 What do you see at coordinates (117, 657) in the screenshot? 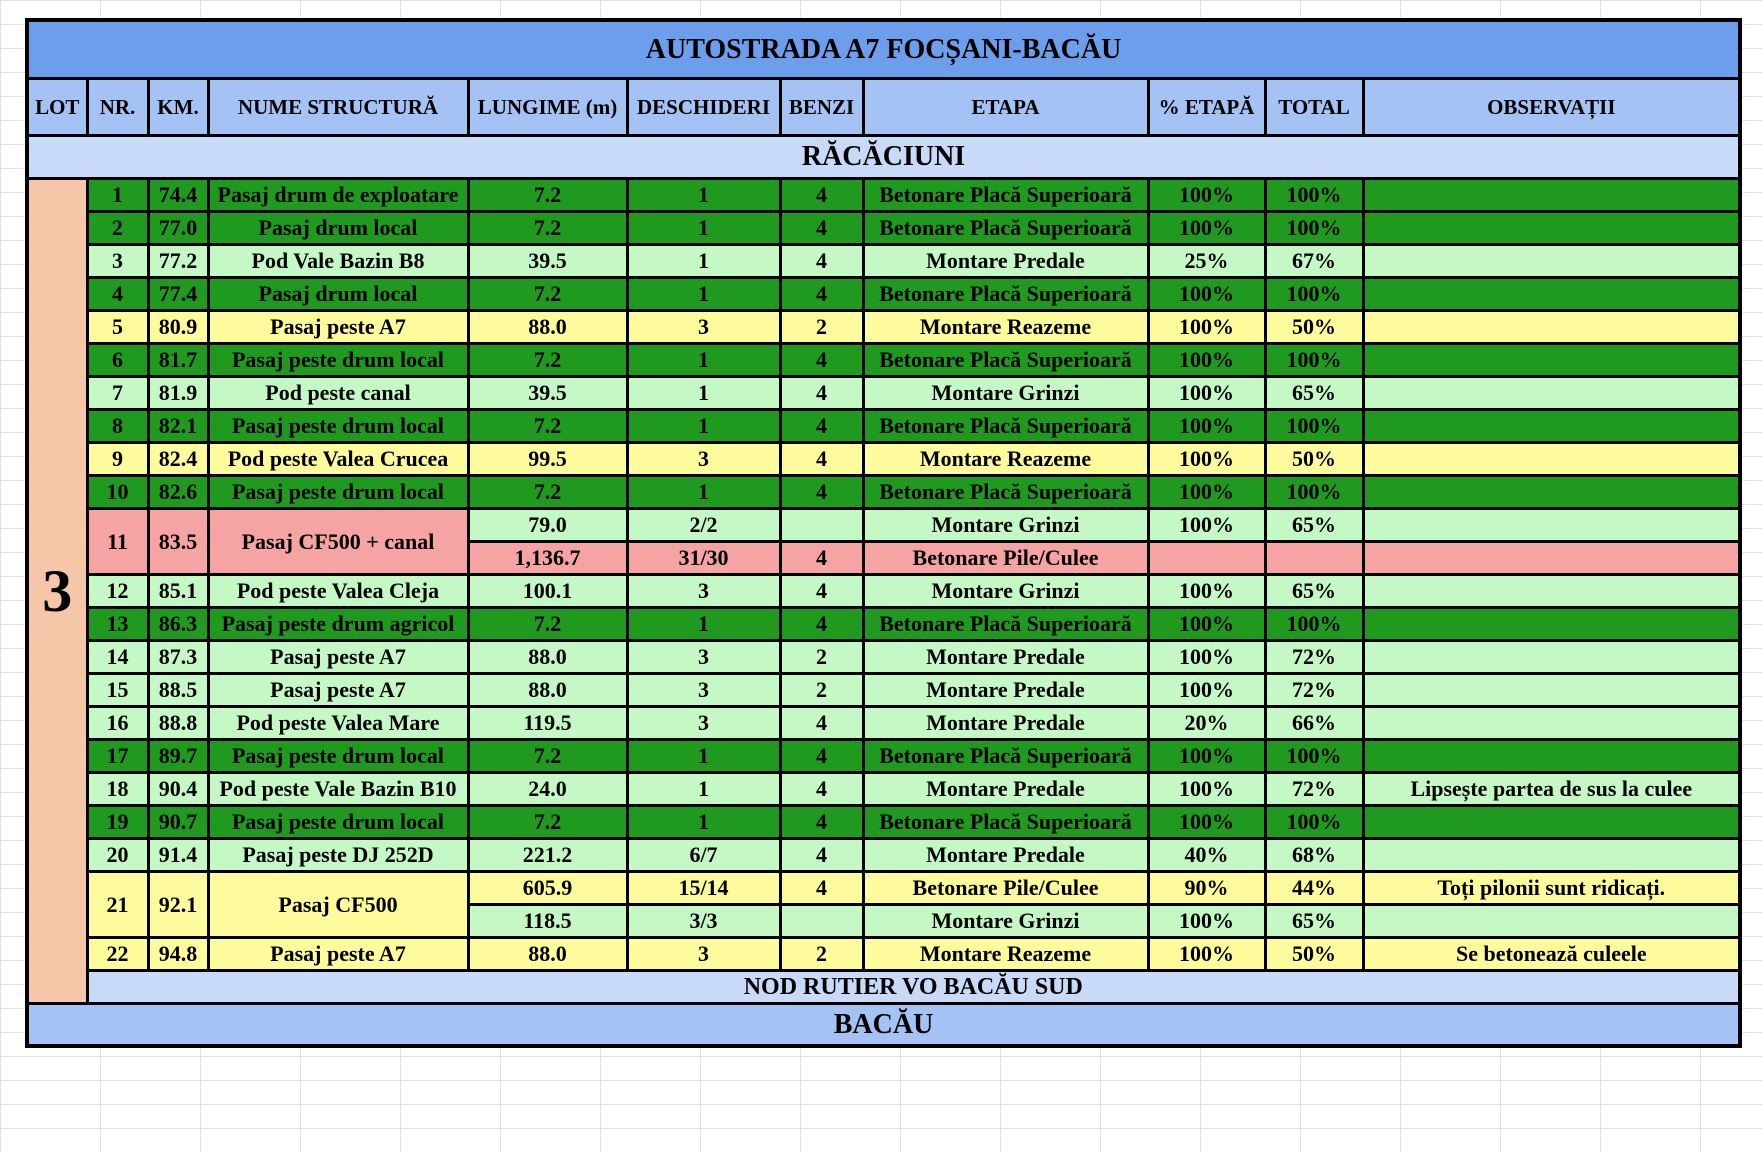
I see `nr-cell: 14` at bounding box center [117, 657].